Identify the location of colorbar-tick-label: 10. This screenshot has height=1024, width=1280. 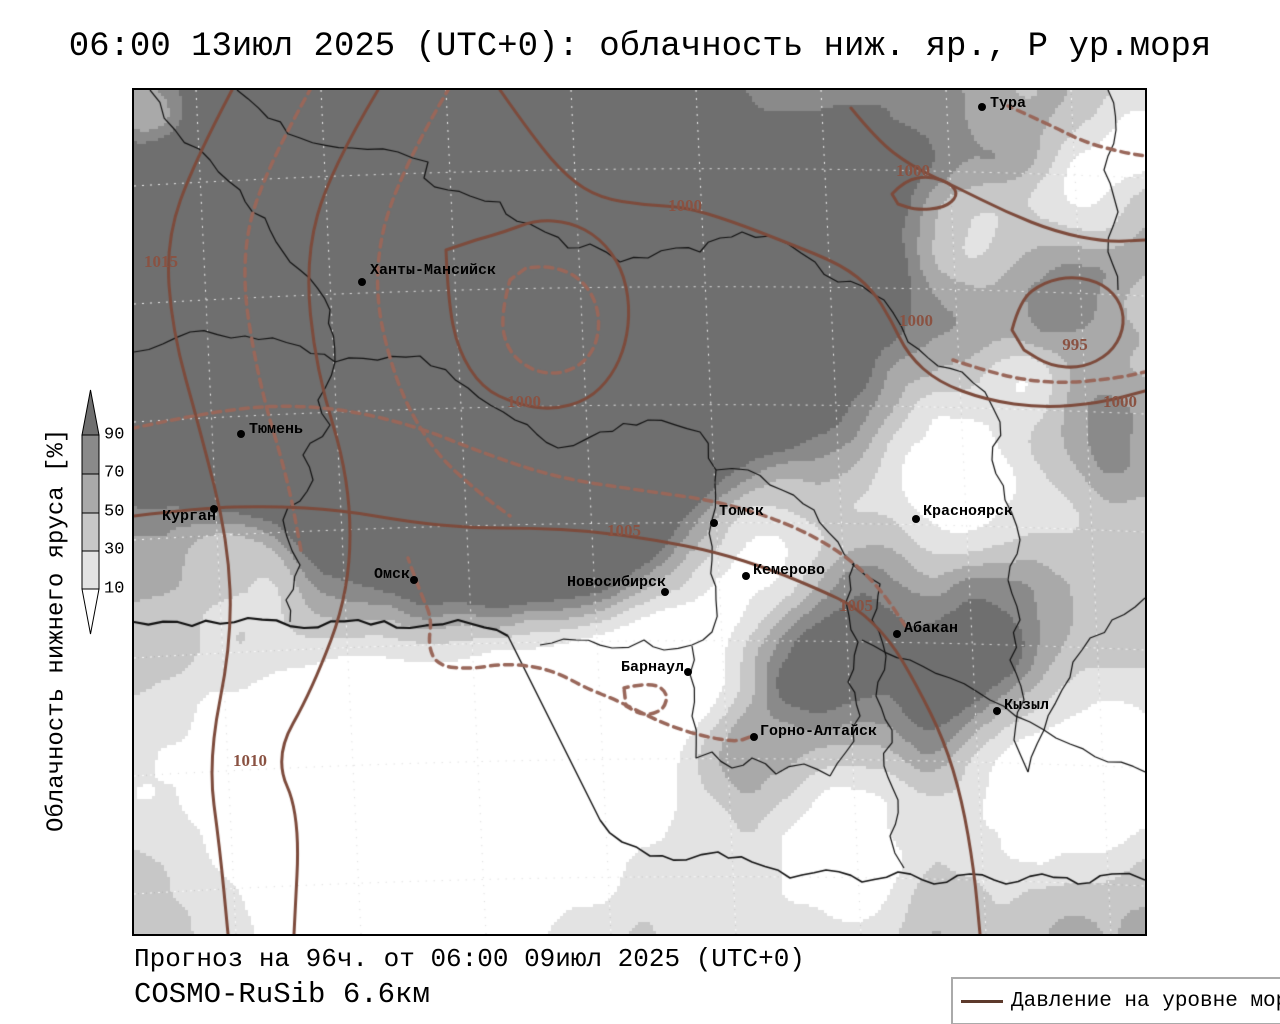
(114, 589).